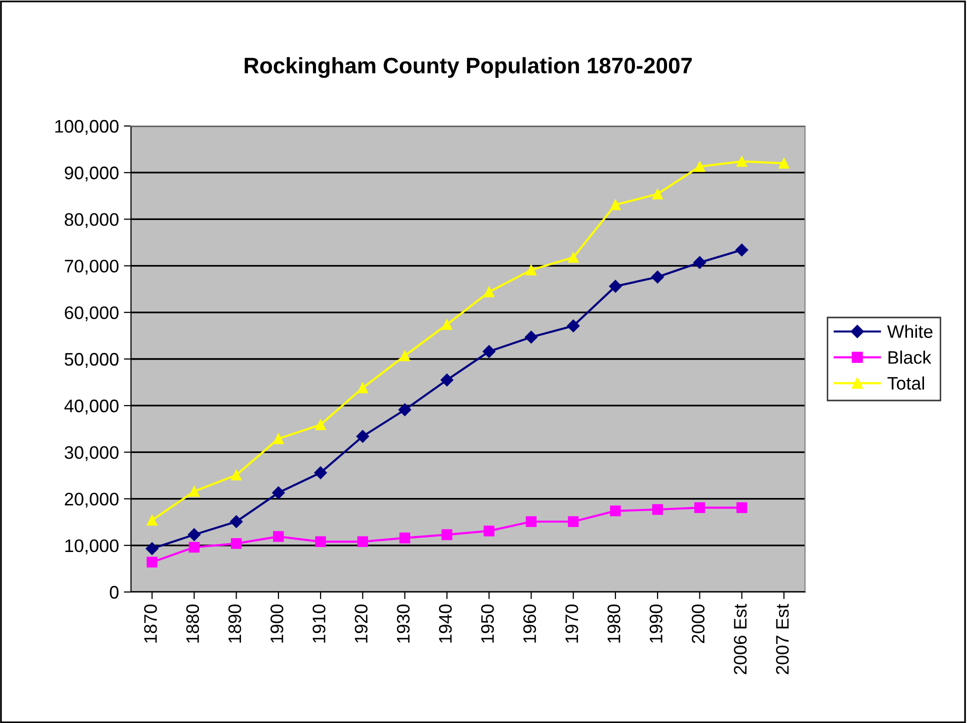  Describe the element at coordinates (91, 546) in the screenshot. I see `y-tick-label: 10,000` at that location.